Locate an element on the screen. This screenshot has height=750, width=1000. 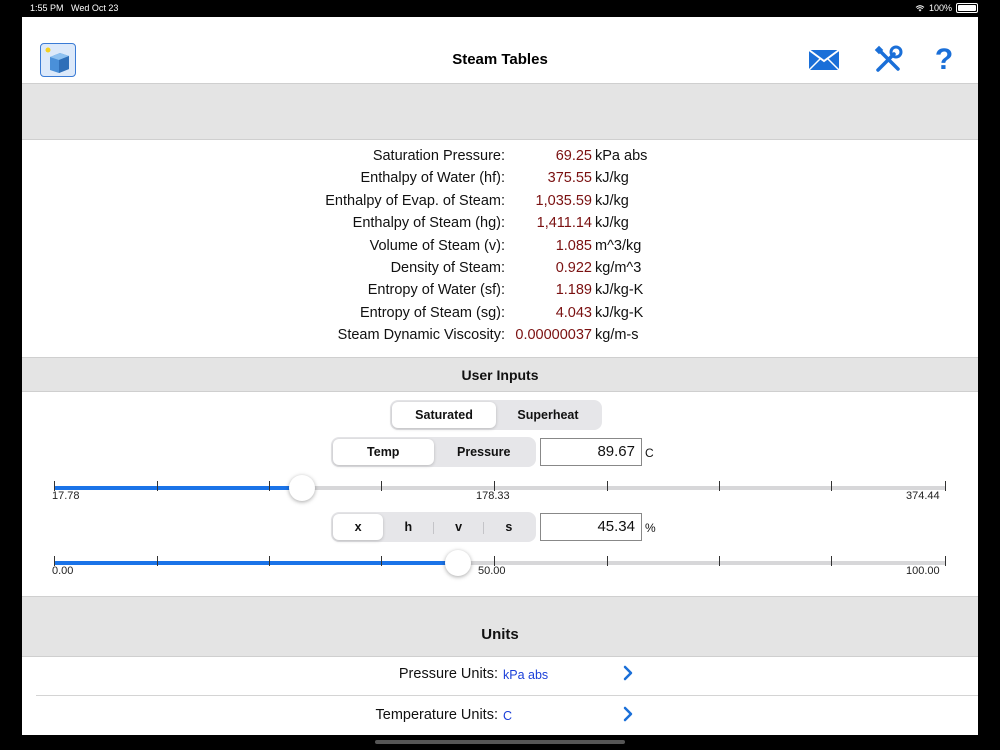
result-row: Density of Steam: 0.922 kg/m^3 is located at coordinates (500, 268).